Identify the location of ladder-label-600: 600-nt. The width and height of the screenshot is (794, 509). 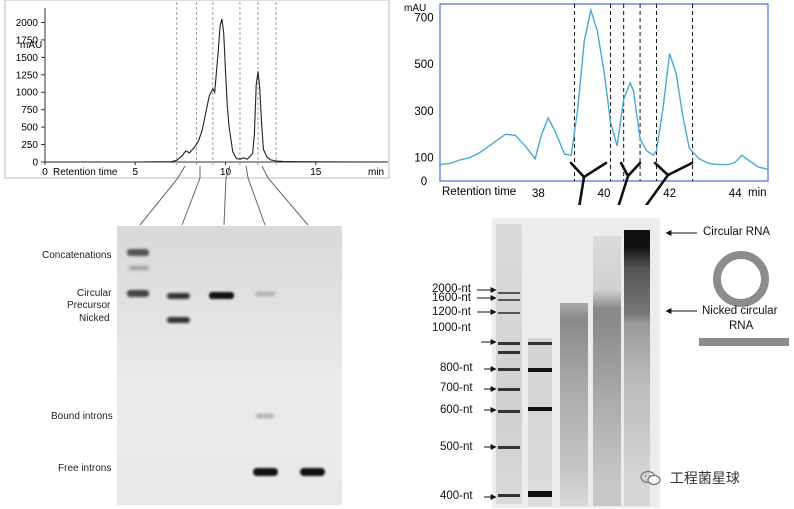
(456, 410).